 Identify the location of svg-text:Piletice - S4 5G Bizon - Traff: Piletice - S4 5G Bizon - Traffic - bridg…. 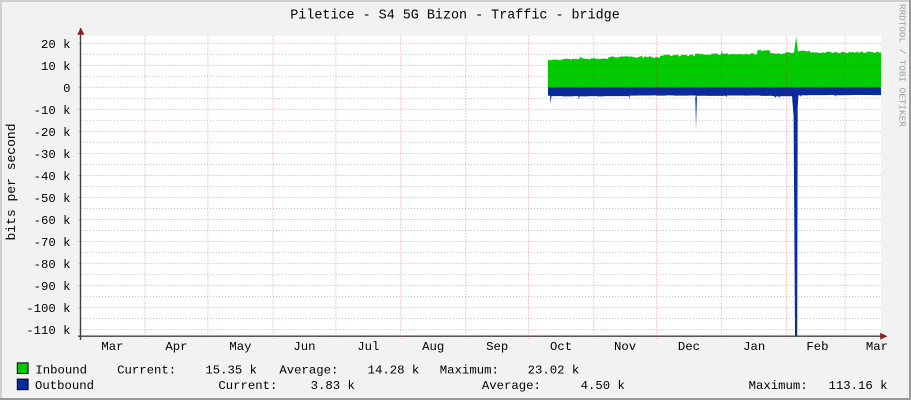
(454, 16).